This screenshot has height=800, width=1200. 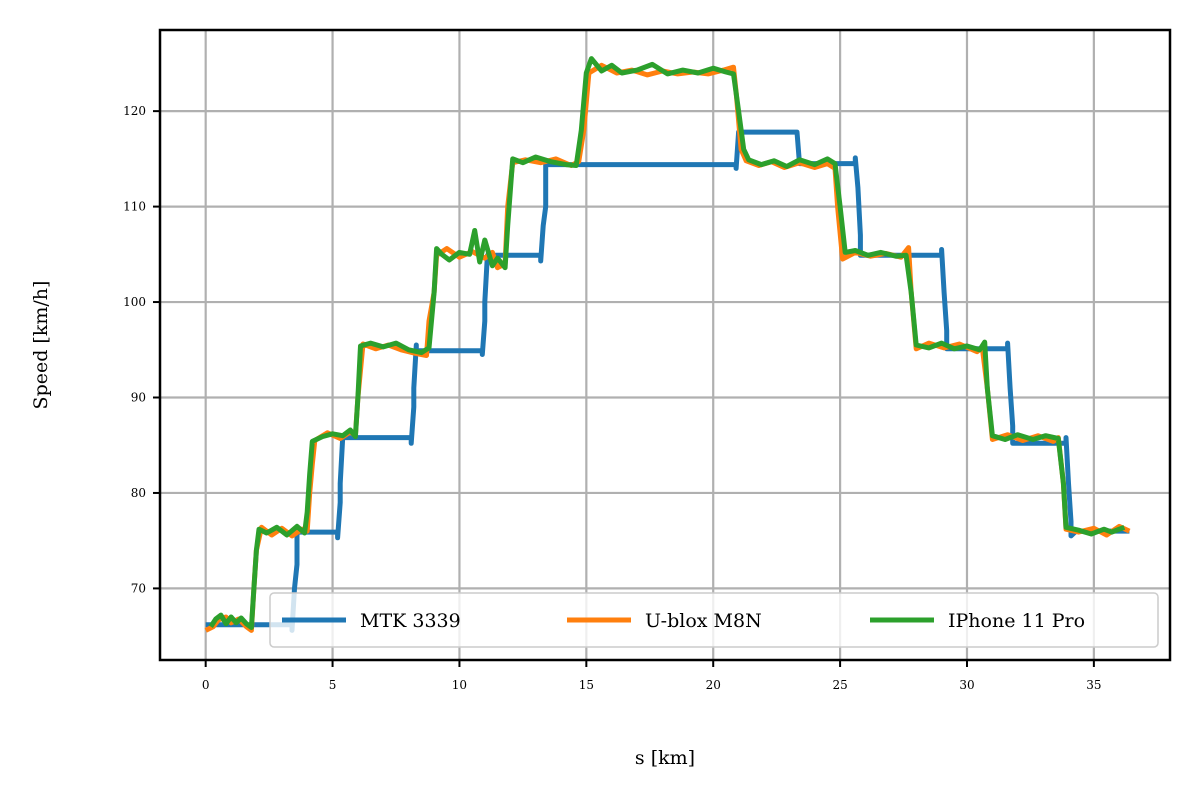 What do you see at coordinates (134, 302) in the screenshot?
I see `y-tick-label: 100` at bounding box center [134, 302].